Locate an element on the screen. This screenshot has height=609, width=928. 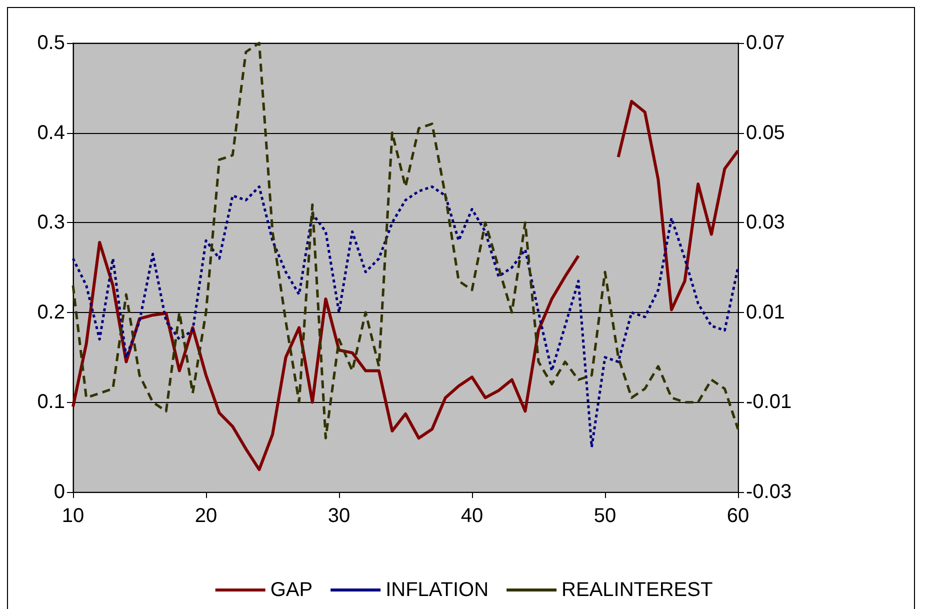
y2-tick-label: 0.01 is located at coordinates (765, 312).